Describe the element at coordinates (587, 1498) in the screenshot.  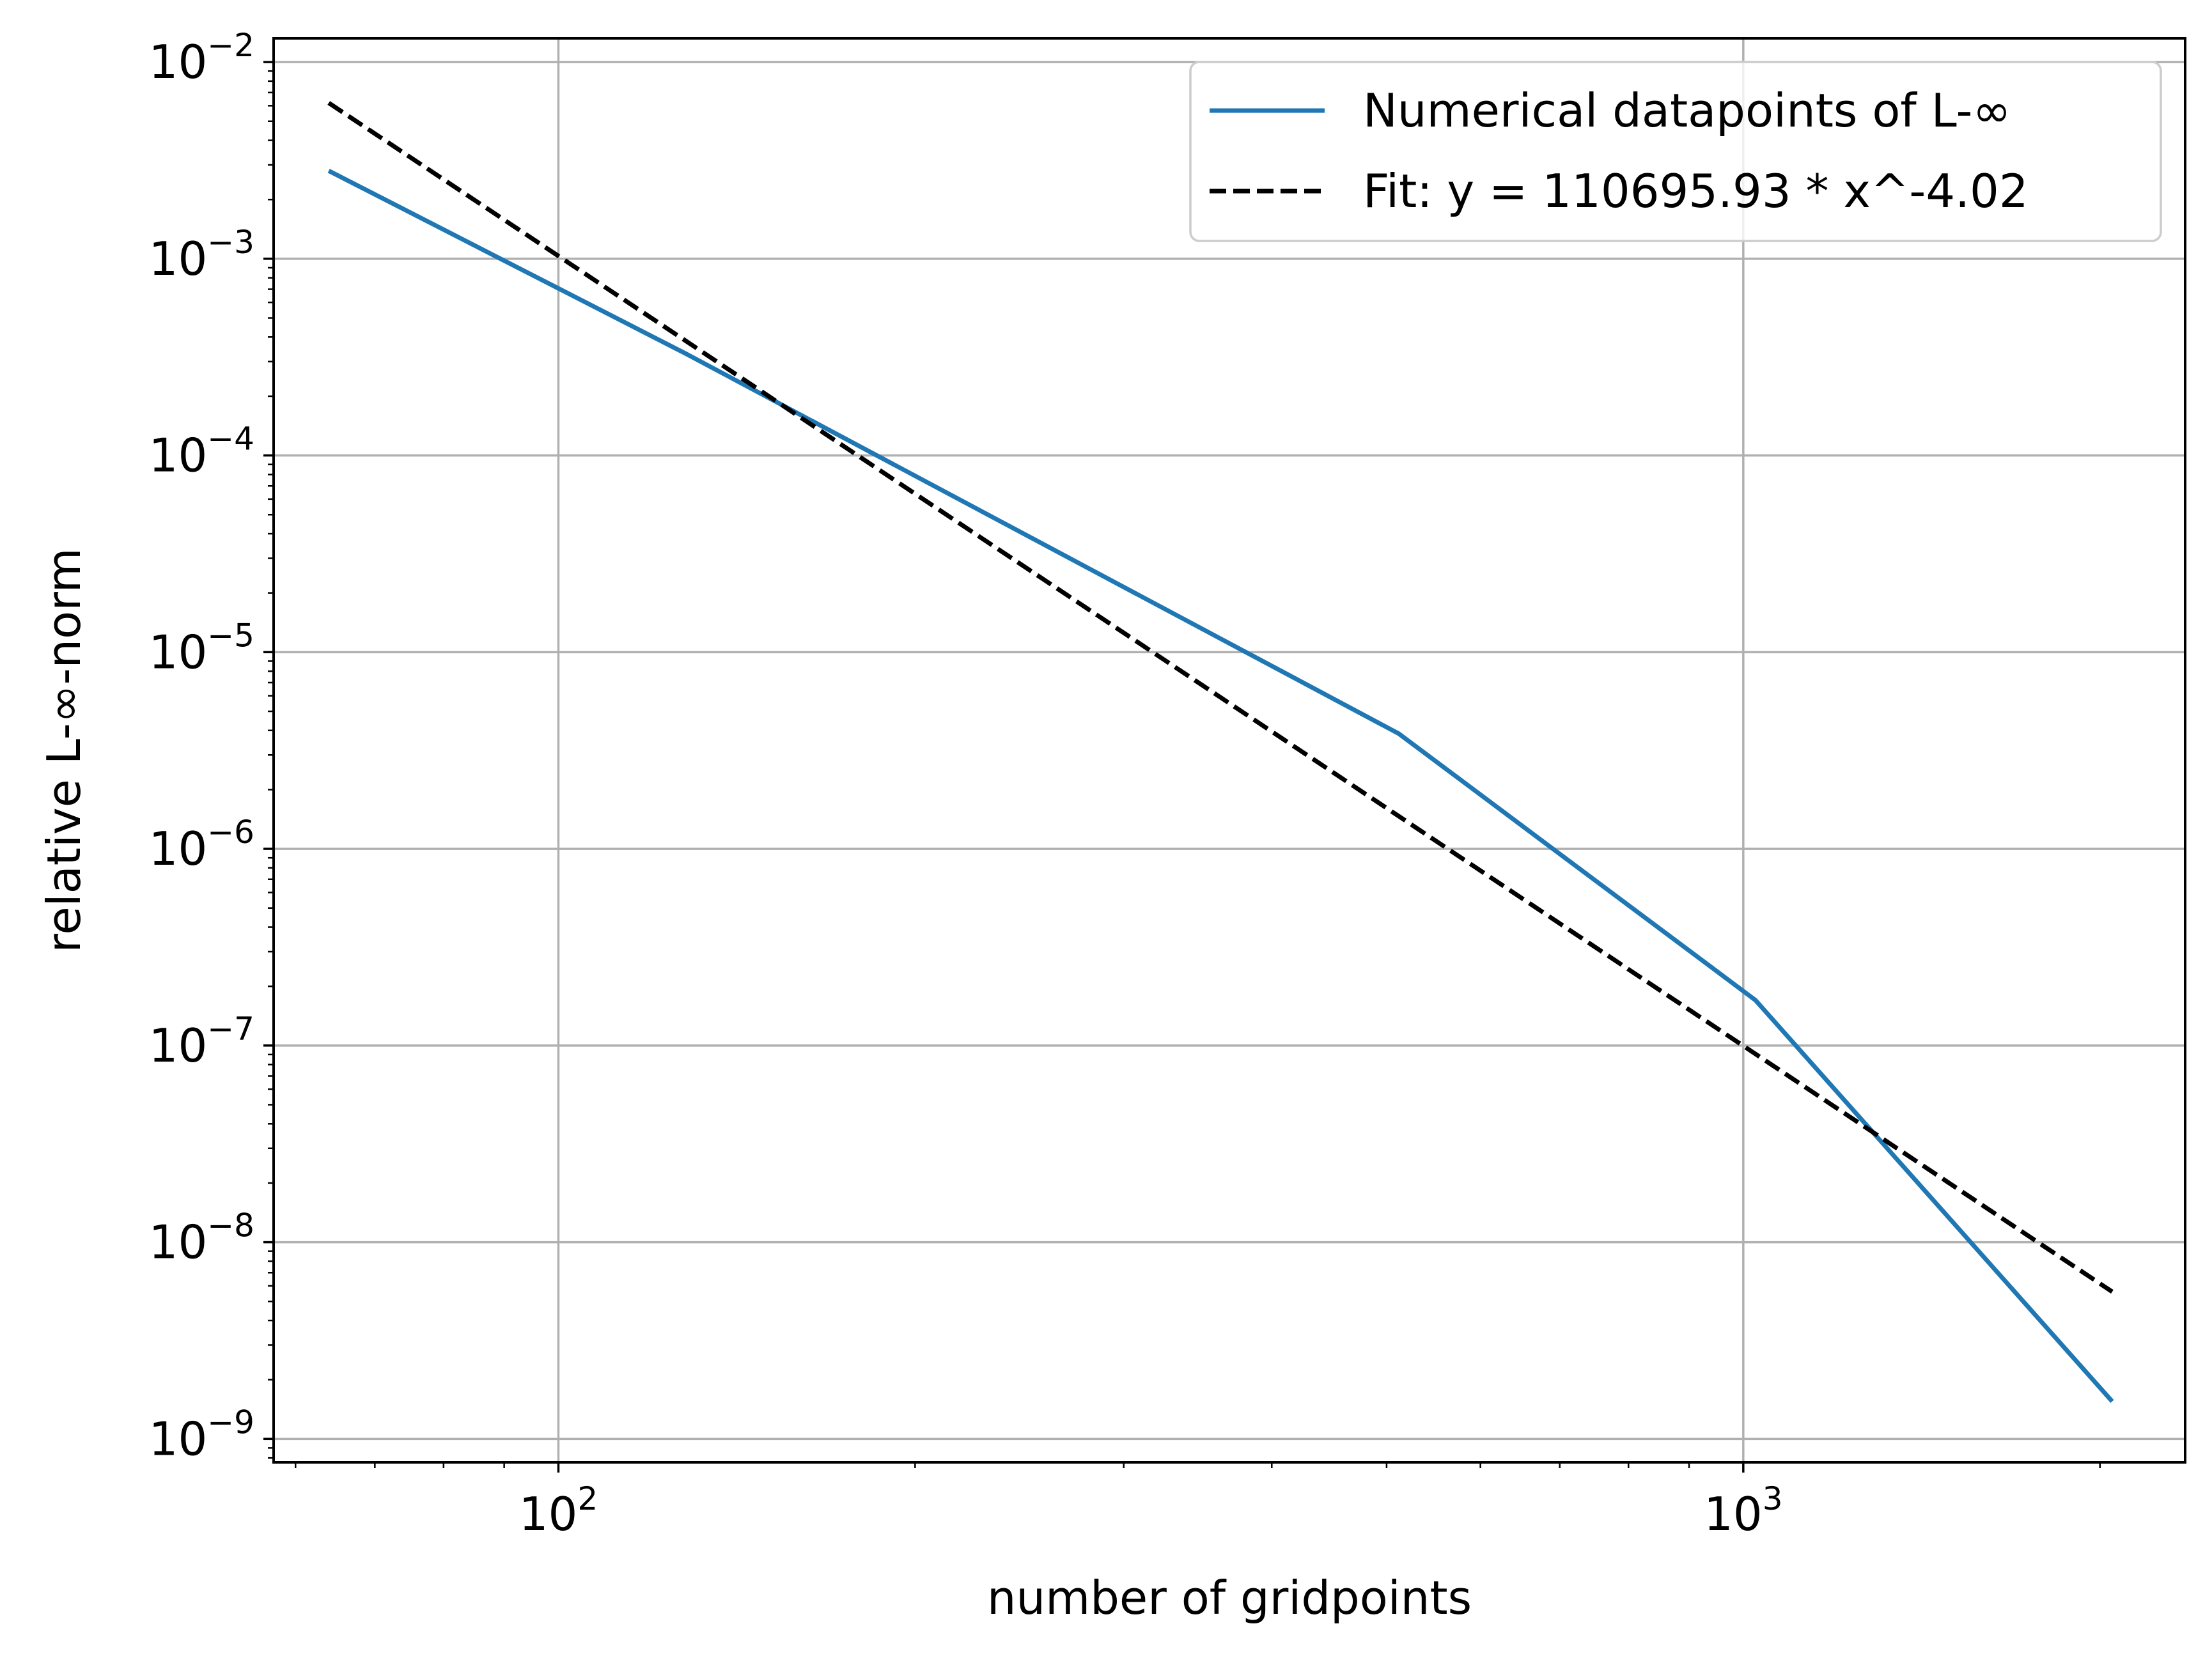
I see `x-tick-exponent: 2` at that location.